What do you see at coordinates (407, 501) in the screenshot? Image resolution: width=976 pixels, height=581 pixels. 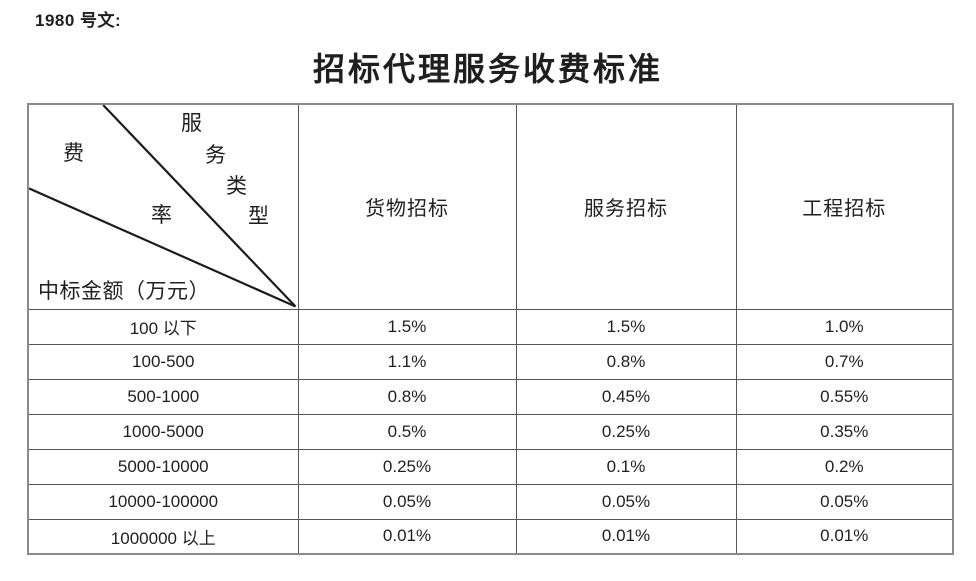 I see `goods-rate-cell: 0.05%` at bounding box center [407, 501].